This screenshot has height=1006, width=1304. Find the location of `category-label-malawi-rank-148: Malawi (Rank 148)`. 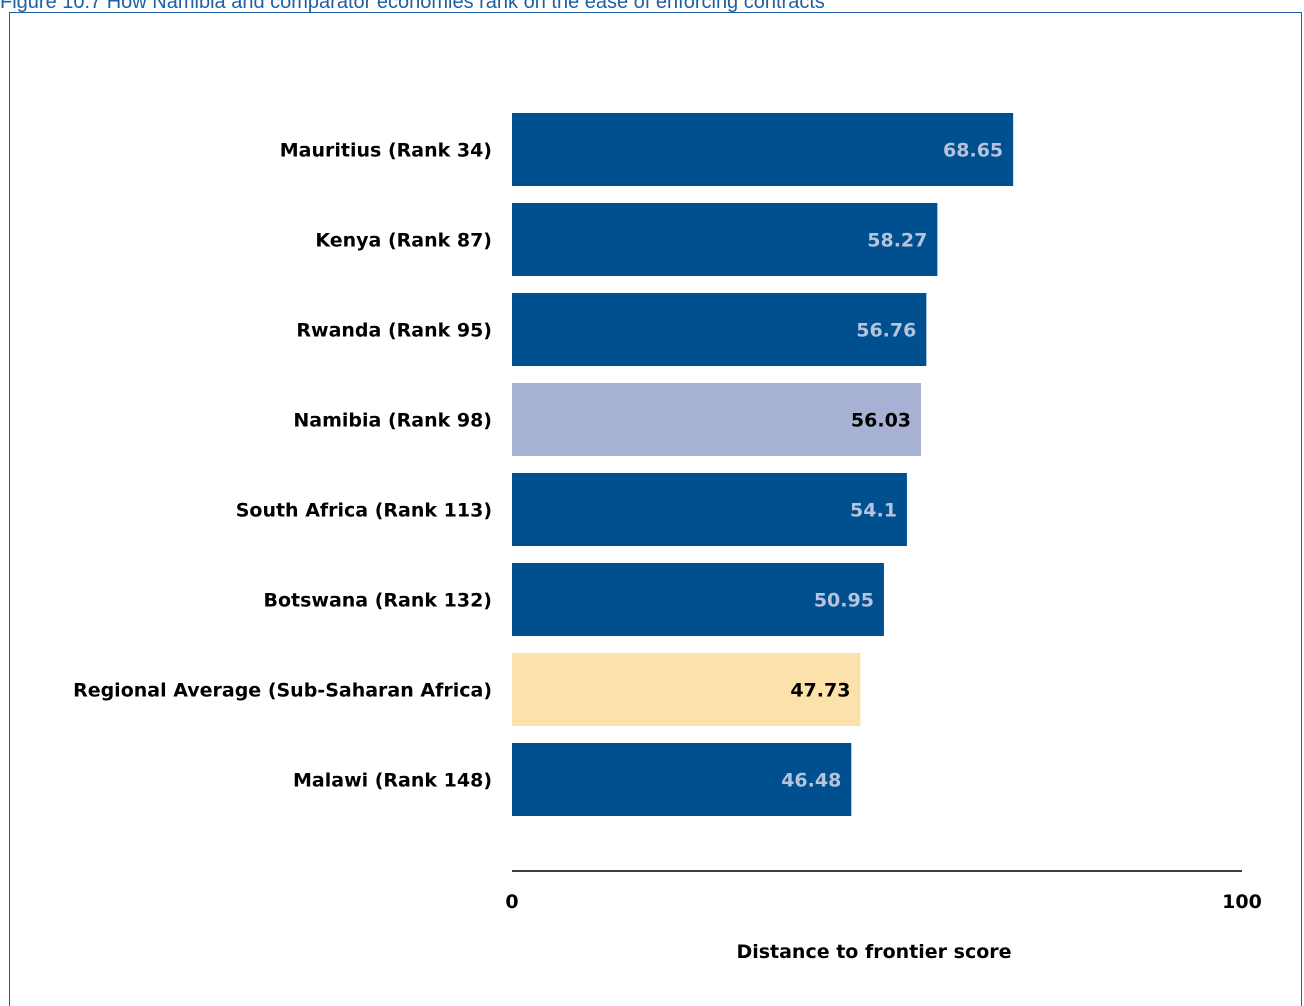

category-label-malawi-rank-148: Malawi (Rank 148) is located at coordinates (392, 781).